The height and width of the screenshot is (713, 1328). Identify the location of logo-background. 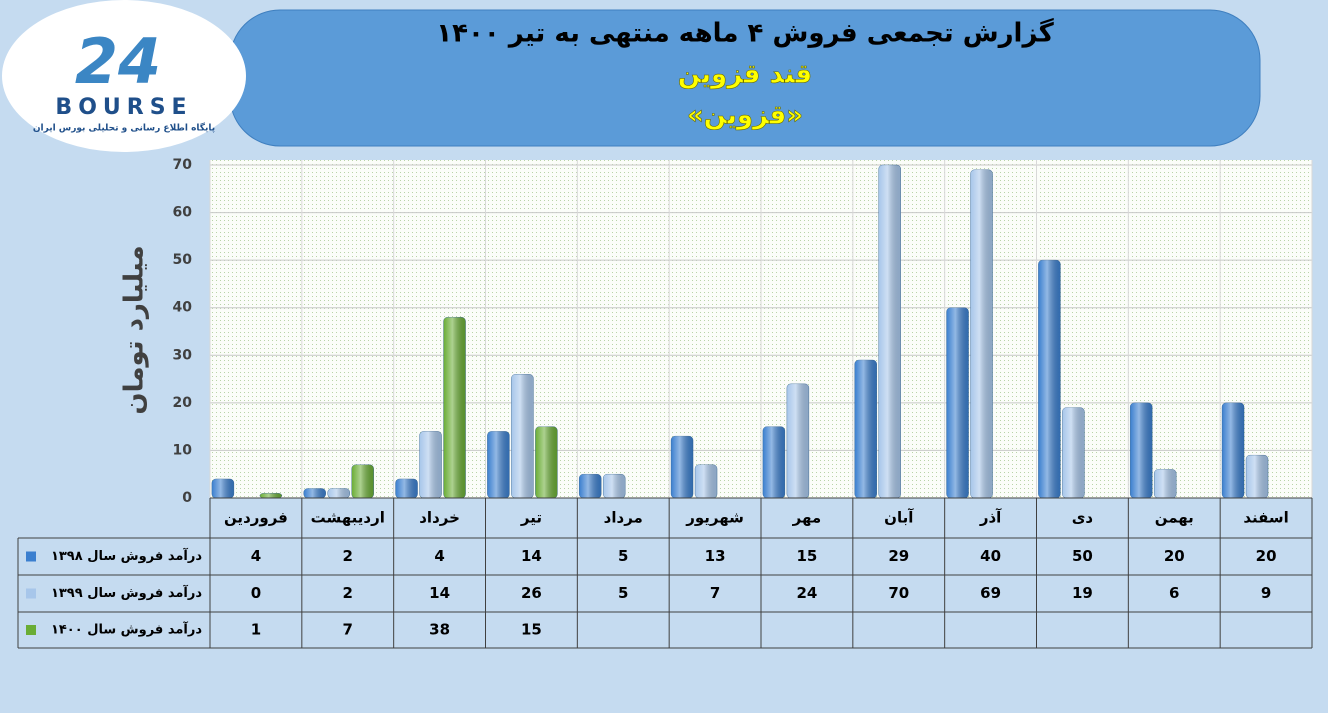
(124, 76).